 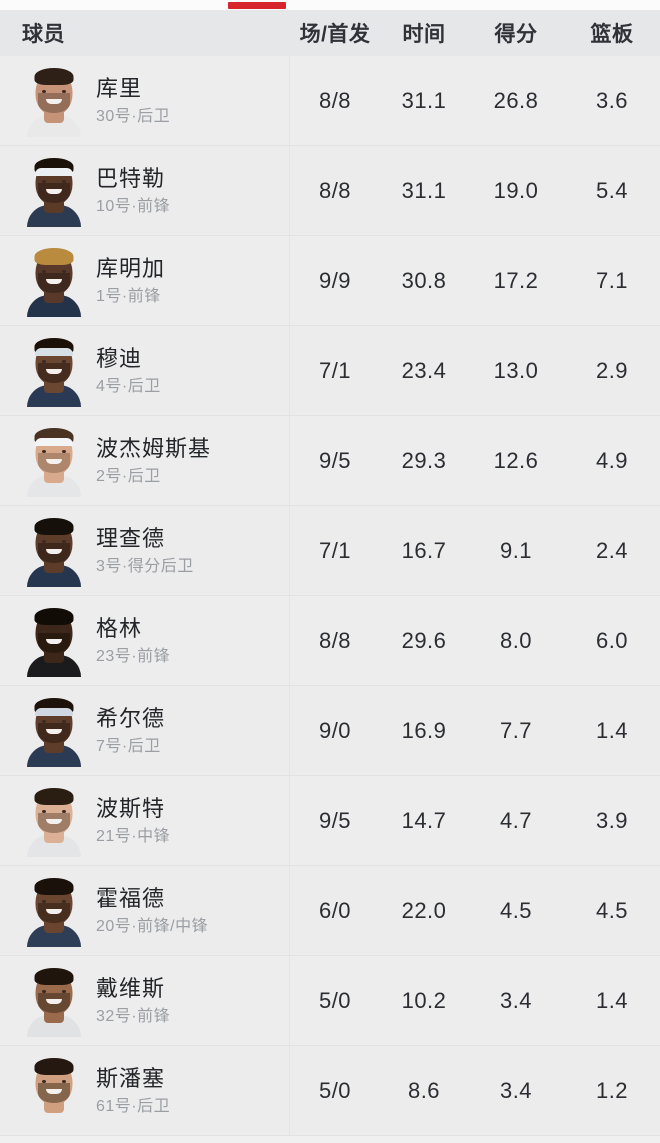 What do you see at coordinates (330, 5) in the screenshot?
I see `top-strip` at bounding box center [330, 5].